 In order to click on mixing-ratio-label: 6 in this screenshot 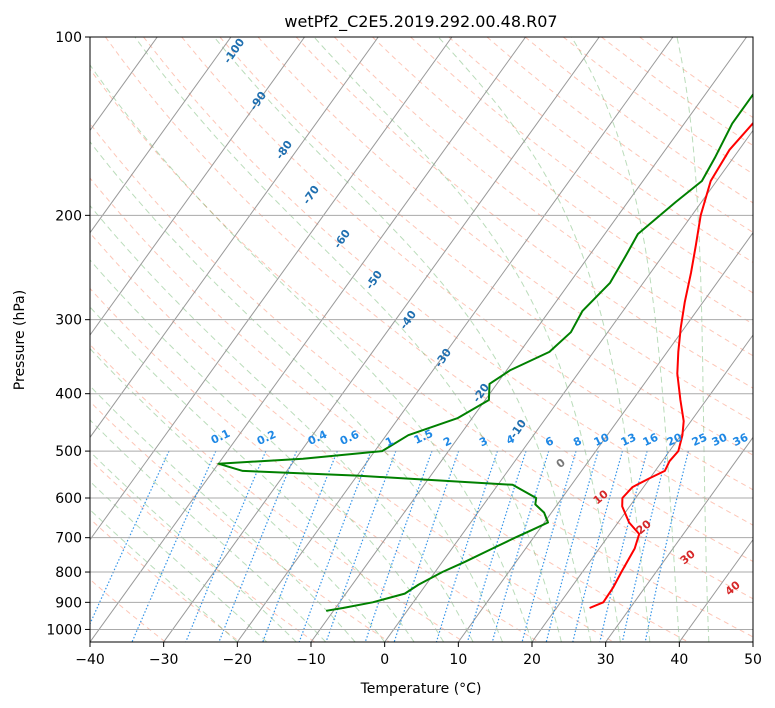, I will do `click(549, 441)`.